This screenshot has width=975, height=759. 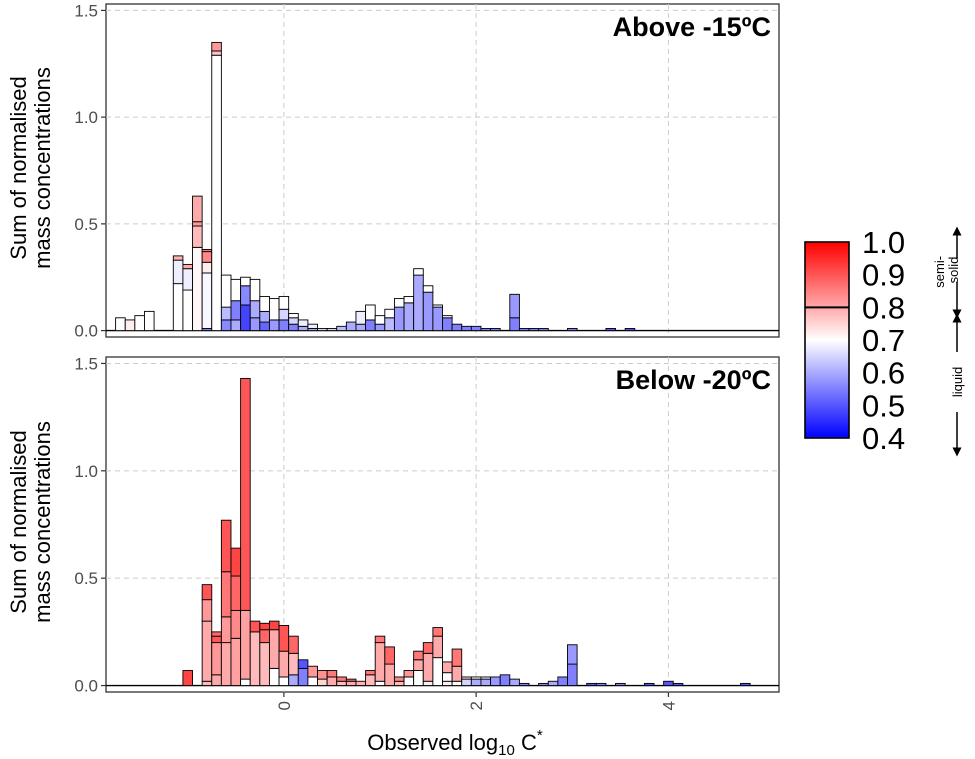 I want to click on panel-title: Below -20ºC, so click(x=693, y=380).